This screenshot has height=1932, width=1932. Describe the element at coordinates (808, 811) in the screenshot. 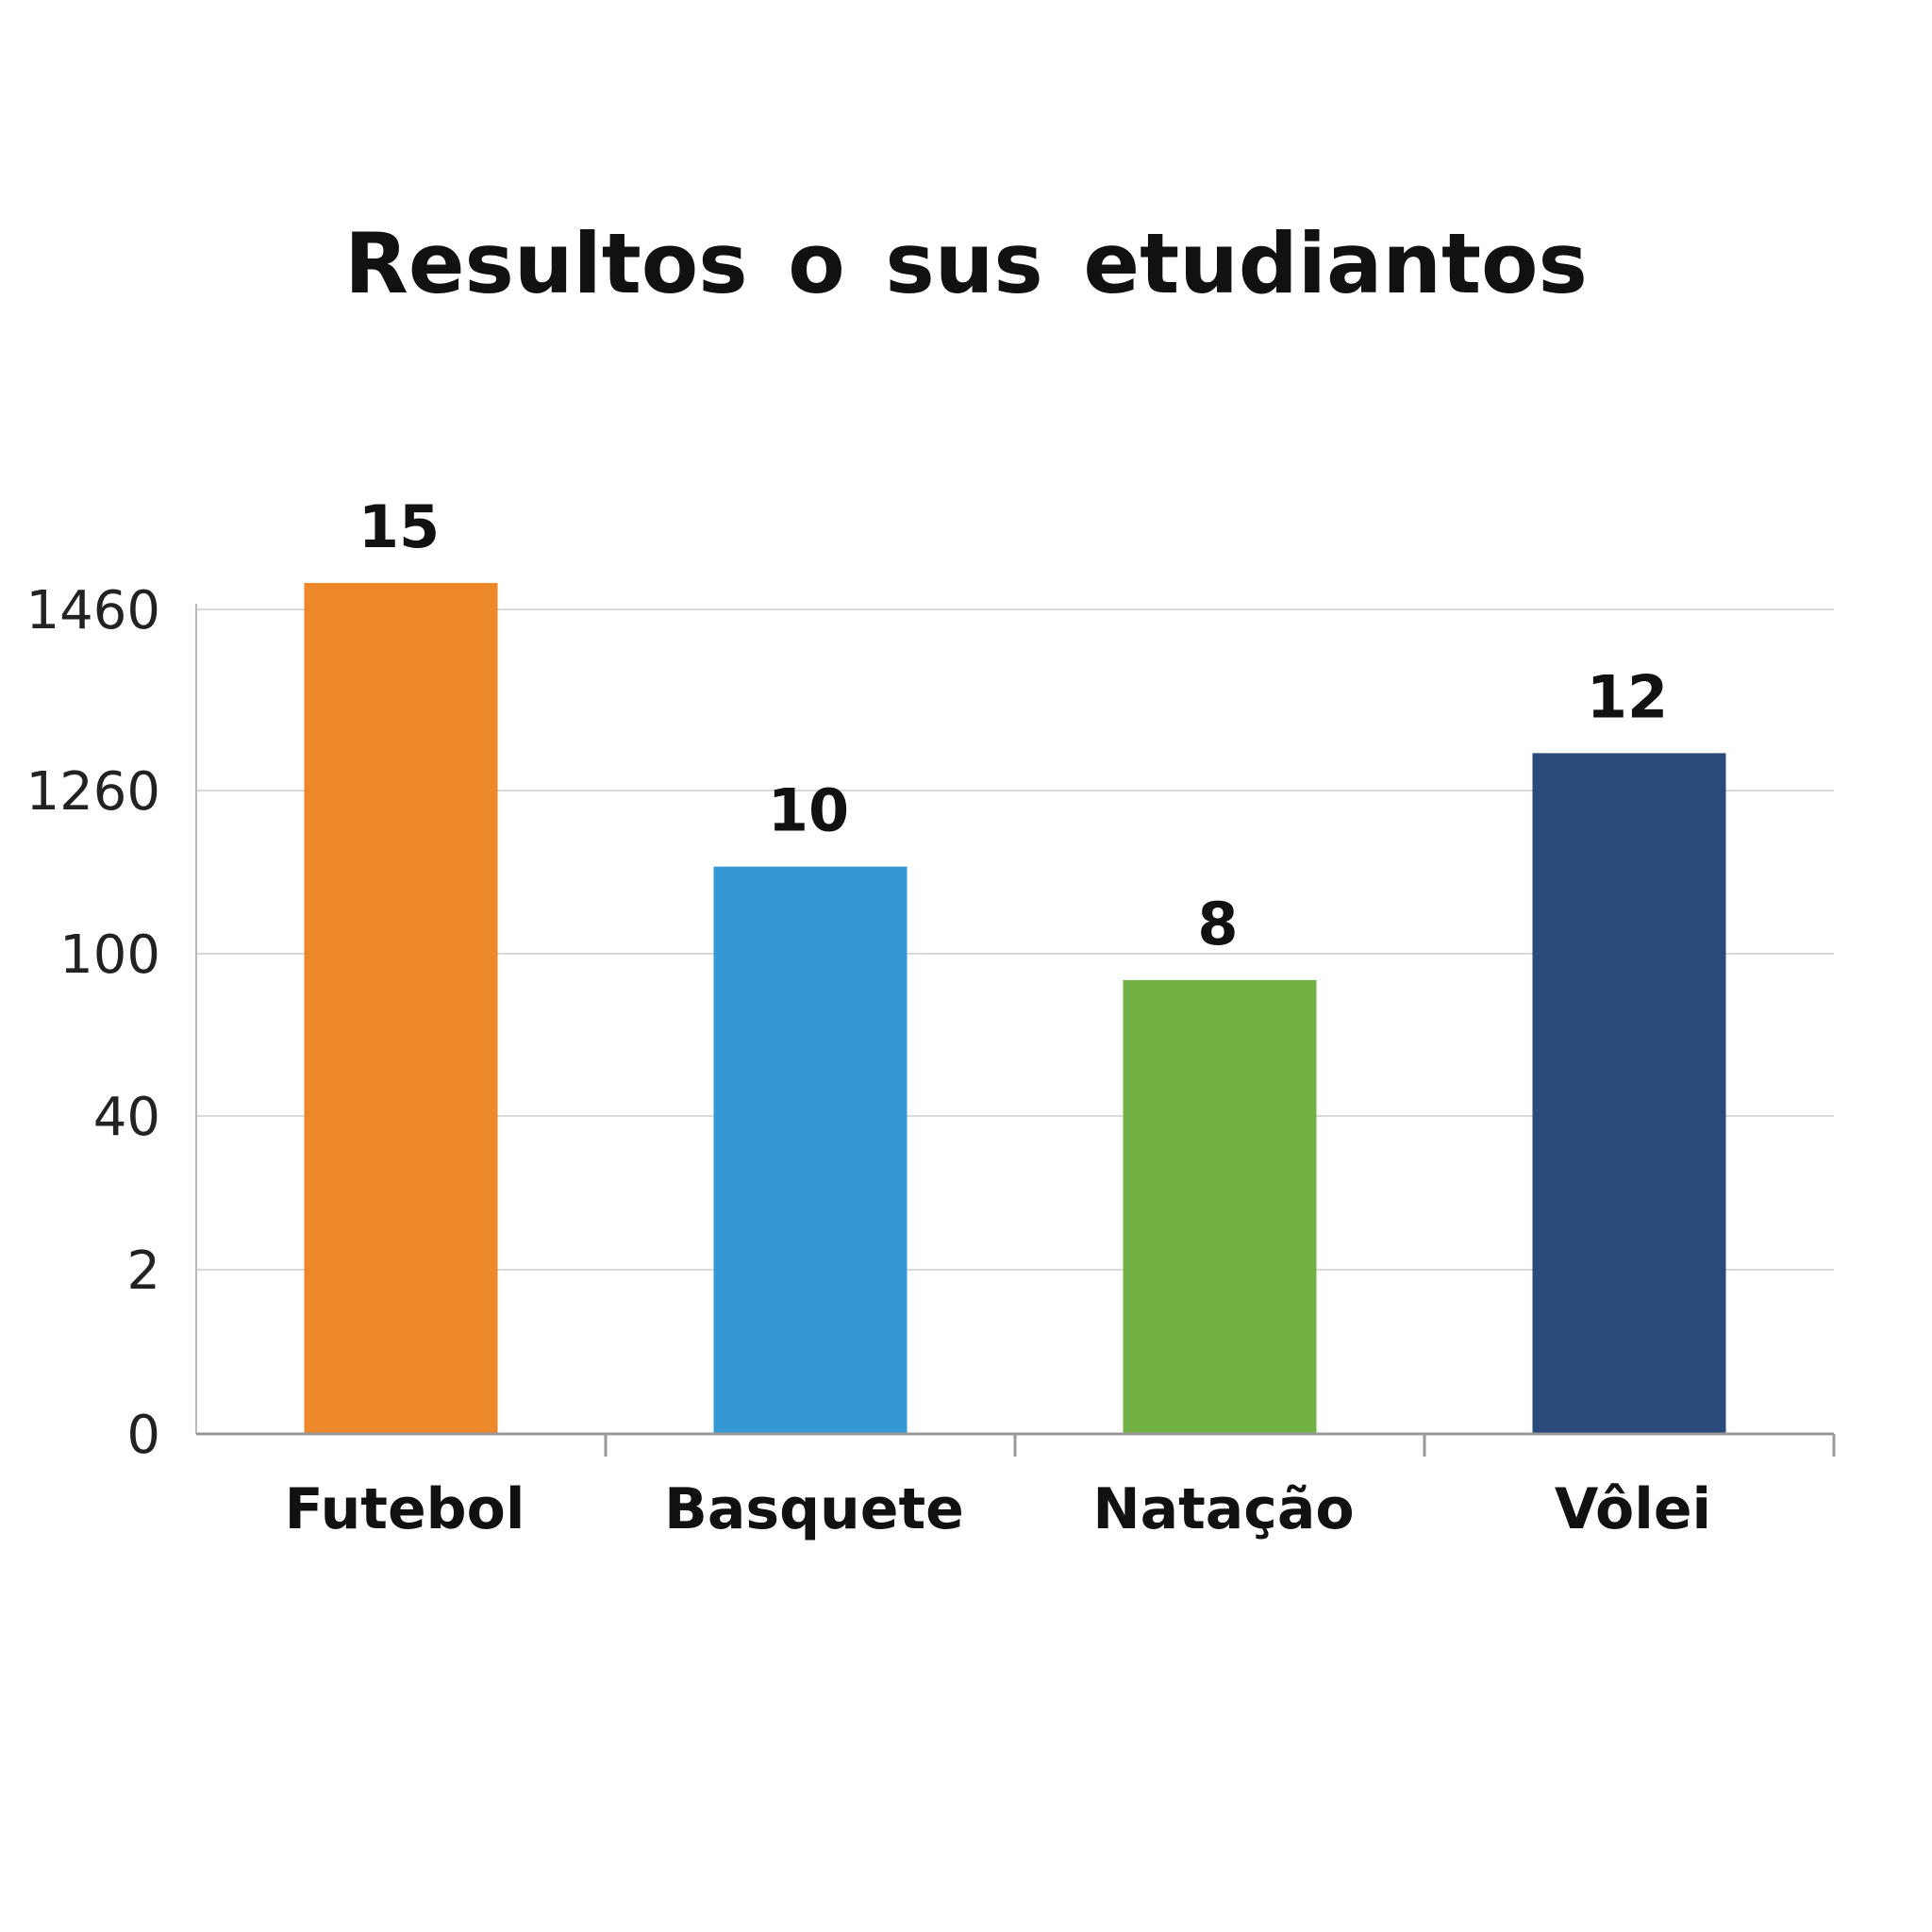

I see `data-label: 10` at that location.